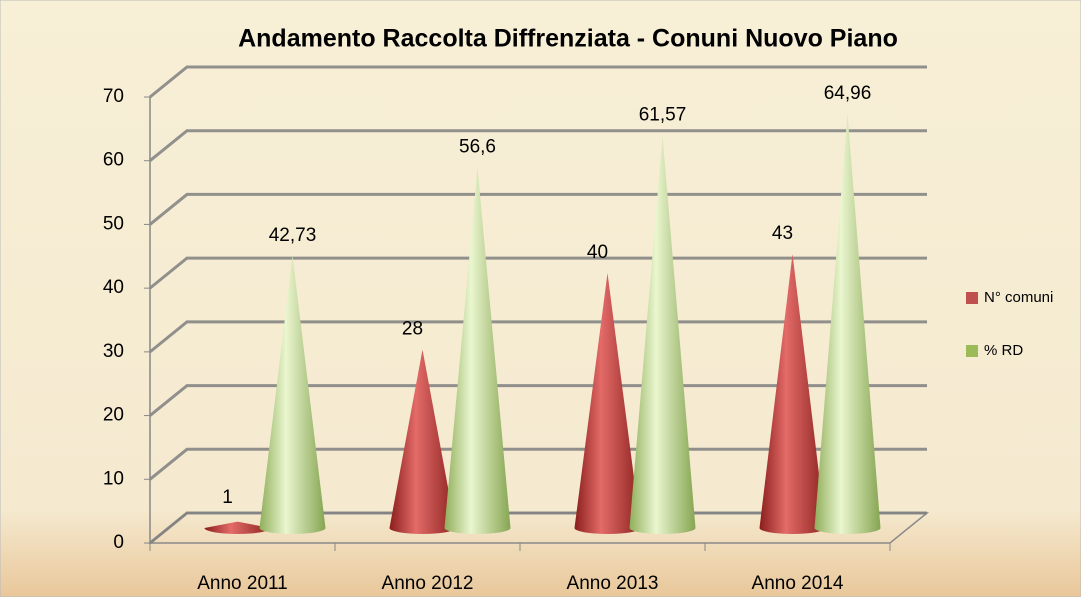 The width and height of the screenshot is (1081, 597). Describe the element at coordinates (1018, 297) in the screenshot. I see `legend-label: N° comuni` at that location.